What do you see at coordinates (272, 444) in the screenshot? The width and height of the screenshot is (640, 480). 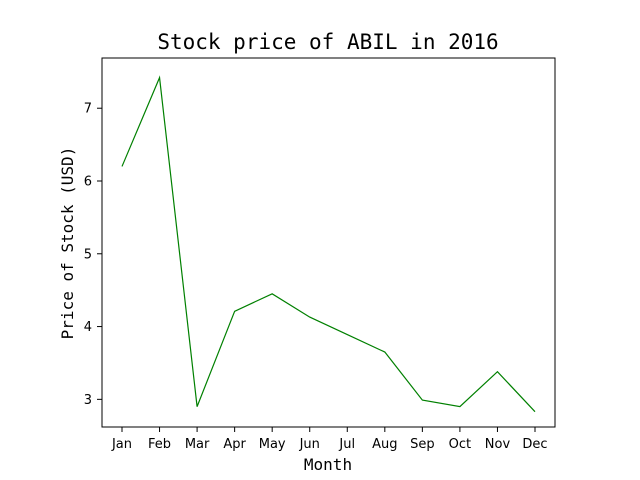 I see `x-tick-label: May` at bounding box center [272, 444].